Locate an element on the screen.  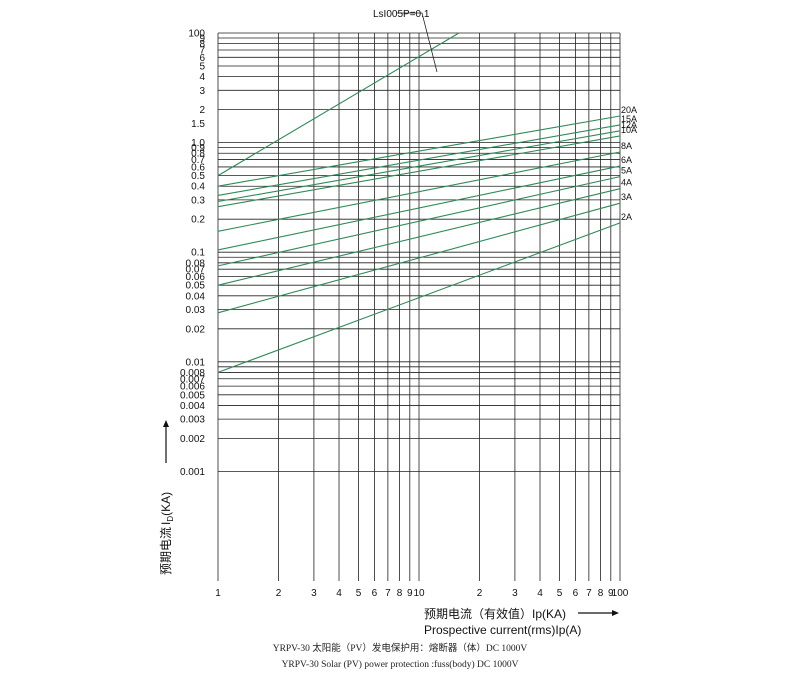
top-annotation: LsI005P=0.1 is located at coordinates (405, 41).